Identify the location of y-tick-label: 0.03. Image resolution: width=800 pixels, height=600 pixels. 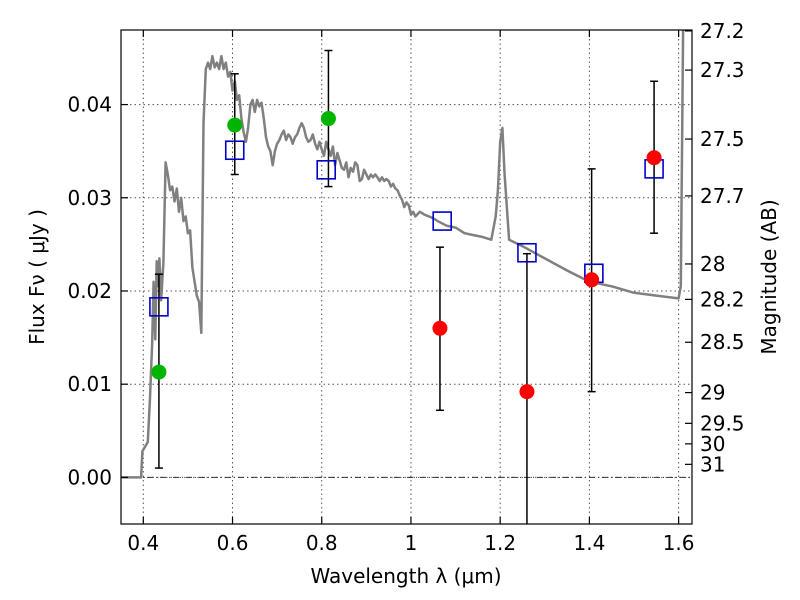
(89, 198).